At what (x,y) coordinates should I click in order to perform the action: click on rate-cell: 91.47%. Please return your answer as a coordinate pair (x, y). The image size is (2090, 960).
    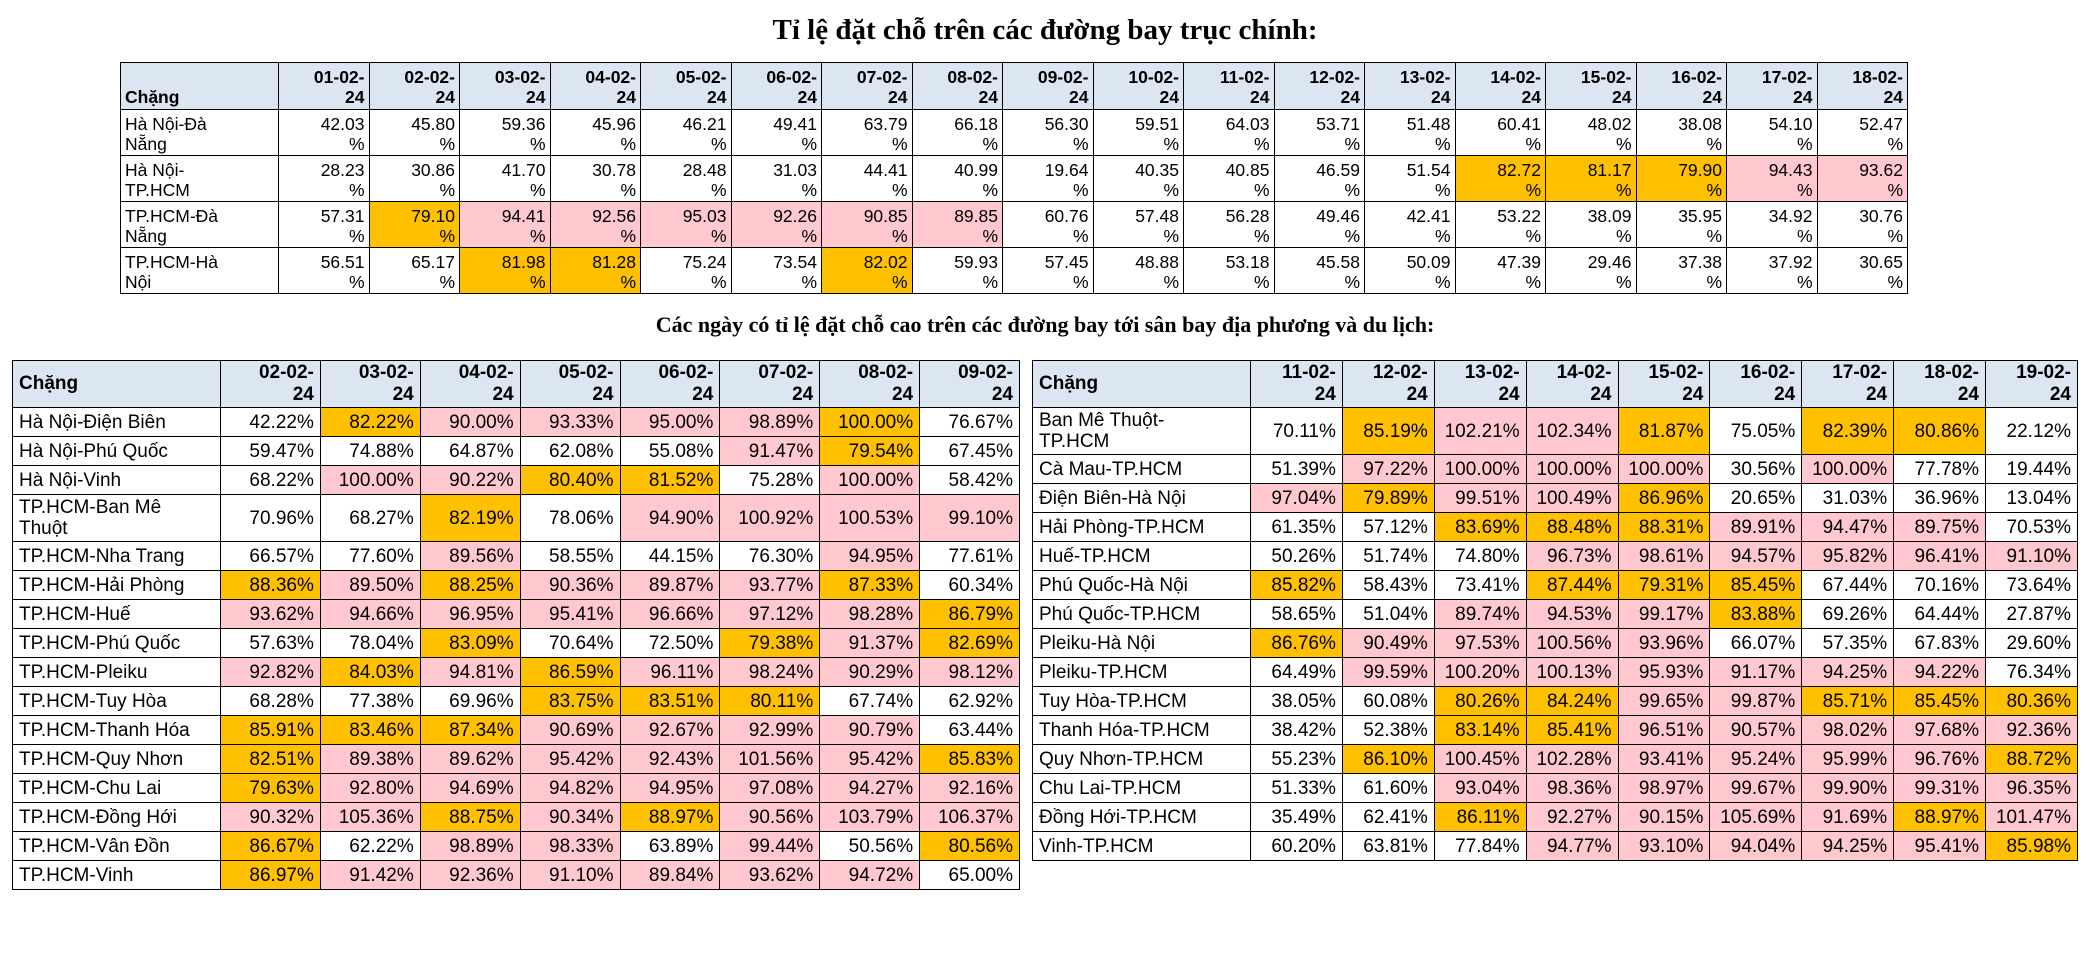
    Looking at the image, I should click on (770, 451).